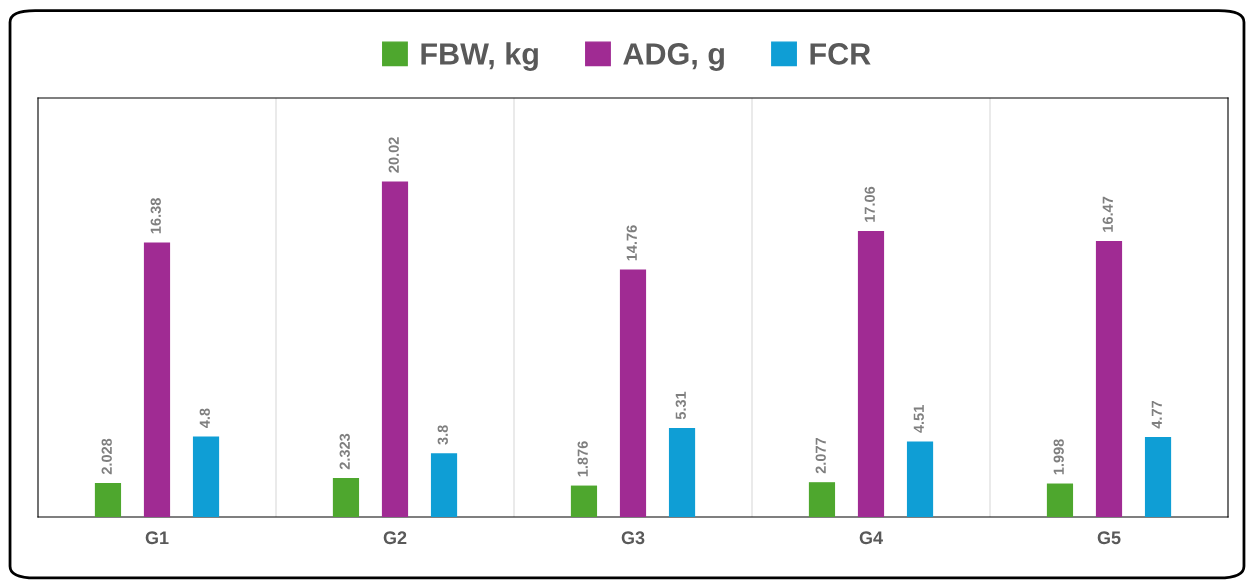  I want to click on legend-label: ADG, g, so click(673, 57).